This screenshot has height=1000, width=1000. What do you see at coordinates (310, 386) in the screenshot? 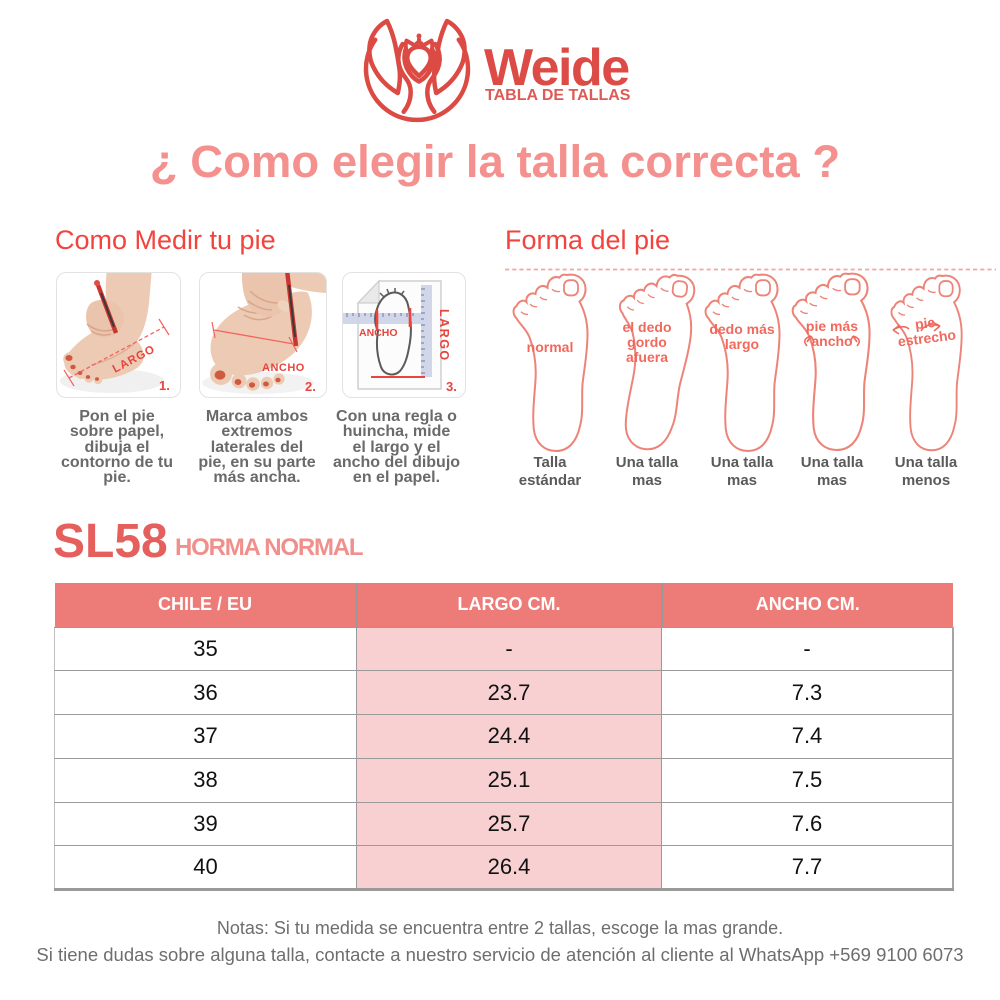
I see `svg-text: 2.` at bounding box center [310, 386].